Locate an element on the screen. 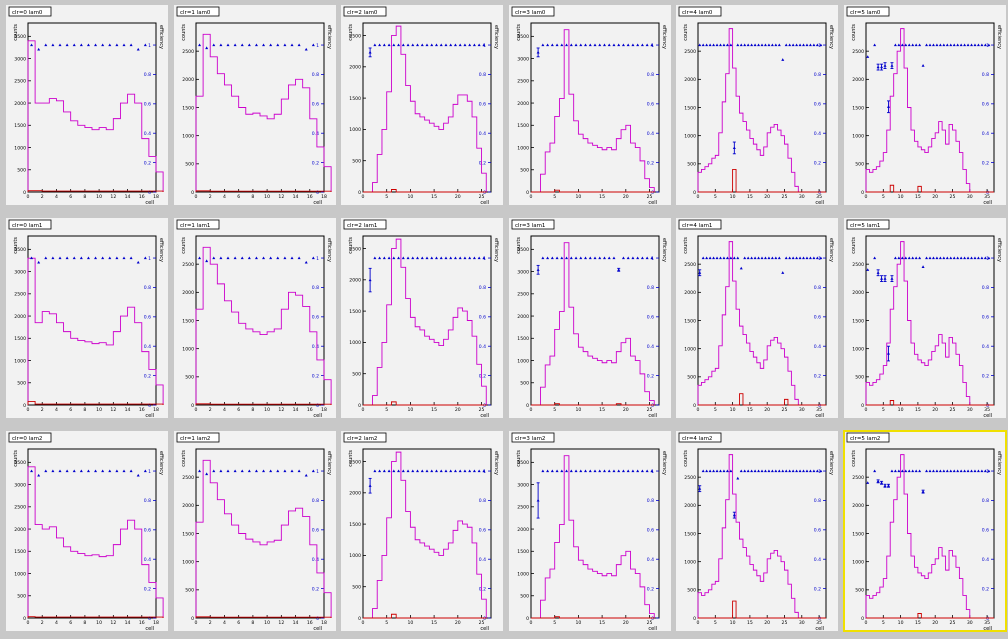 Image resolution: width=1008 pixels, height=639 pixels. x-tick-label: 12 is located at coordinates (113, 410).